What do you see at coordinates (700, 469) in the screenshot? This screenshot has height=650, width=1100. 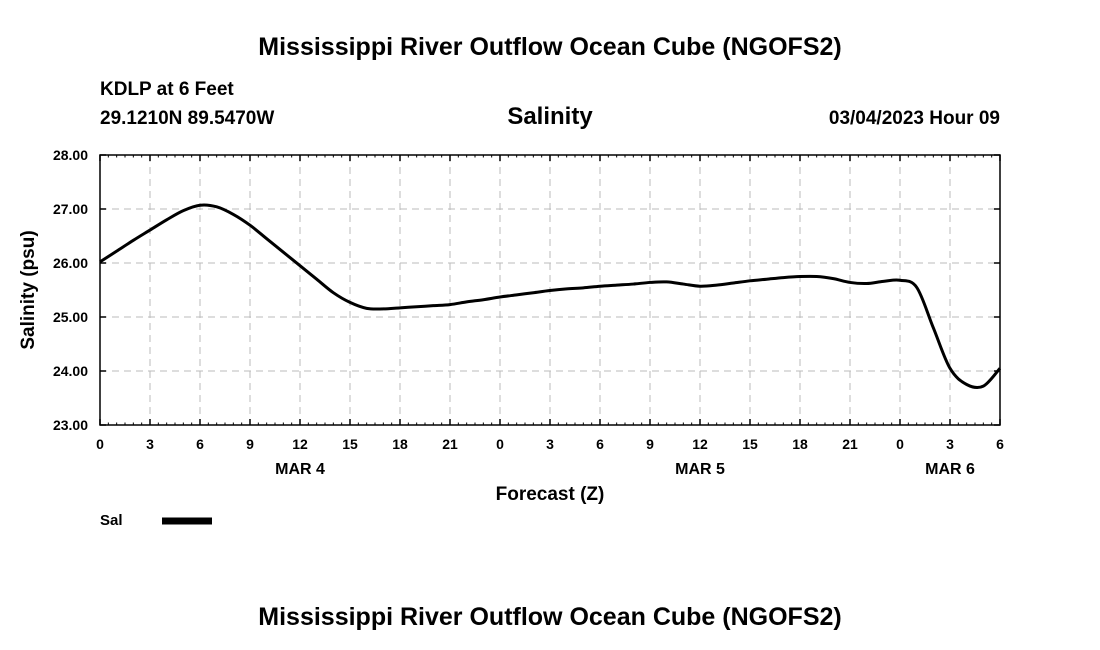 I see `x-day-label: MAR 5` at bounding box center [700, 469].